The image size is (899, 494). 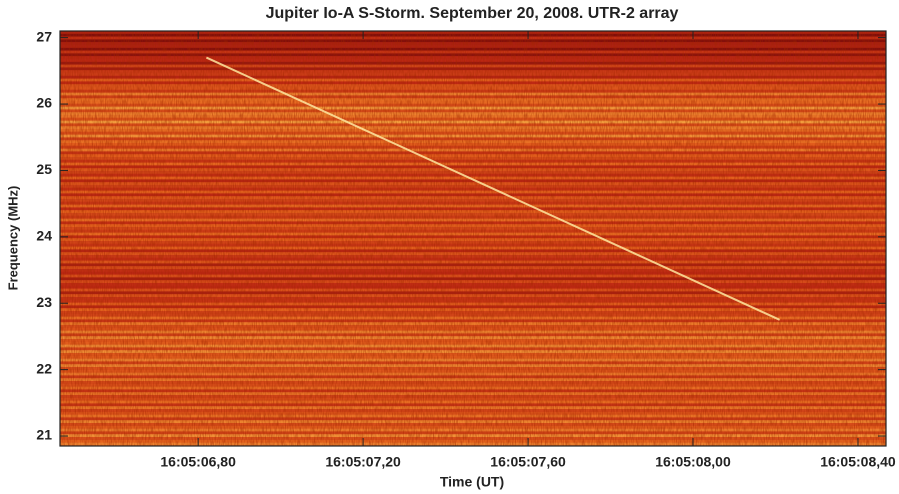 I want to click on x-tick-label: 16:05:08,40, so click(x=858, y=462).